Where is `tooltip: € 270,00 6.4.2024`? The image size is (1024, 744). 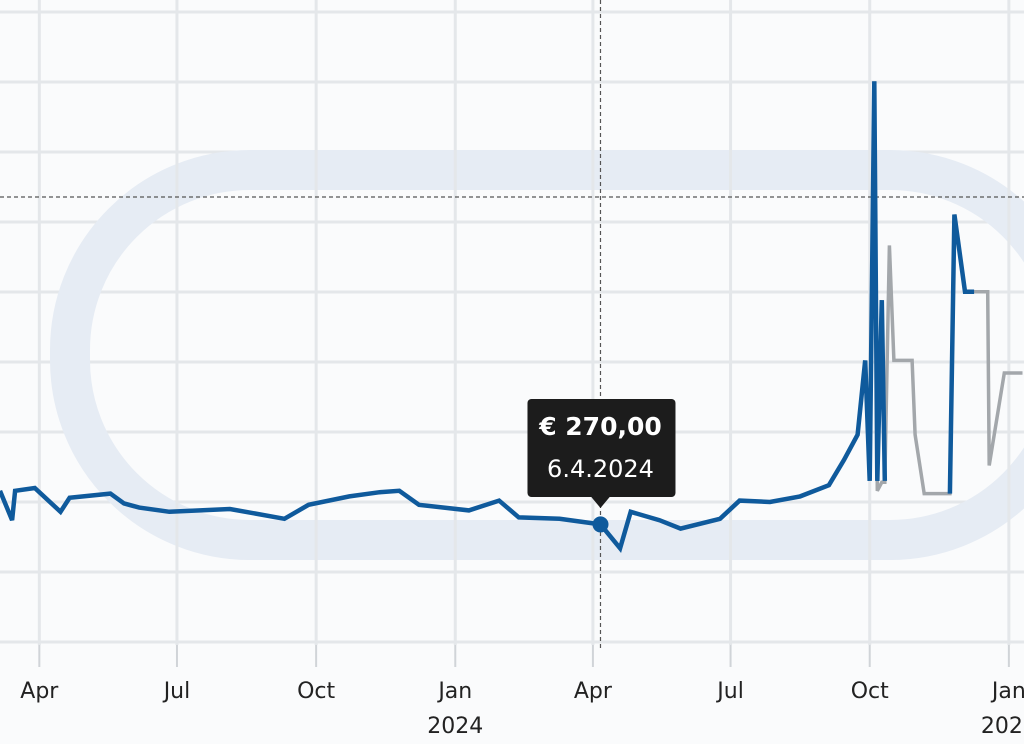
tooltip: € 270,00 6.4.2024 is located at coordinates (601, 453).